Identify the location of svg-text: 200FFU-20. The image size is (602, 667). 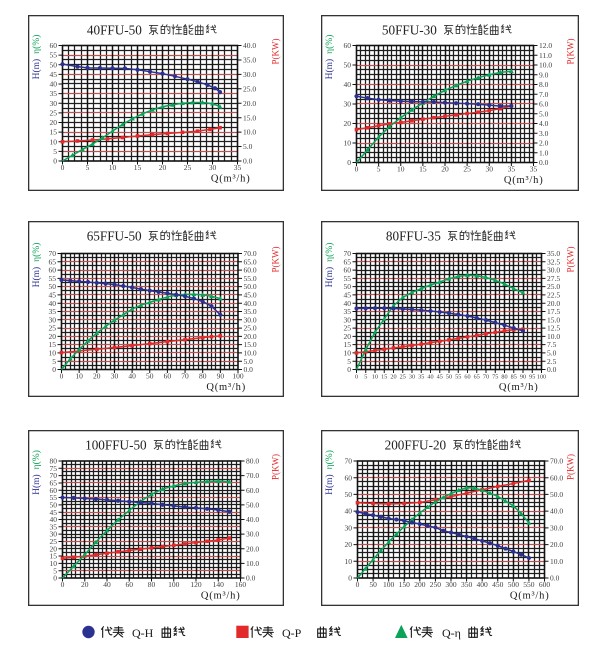
(415, 445).